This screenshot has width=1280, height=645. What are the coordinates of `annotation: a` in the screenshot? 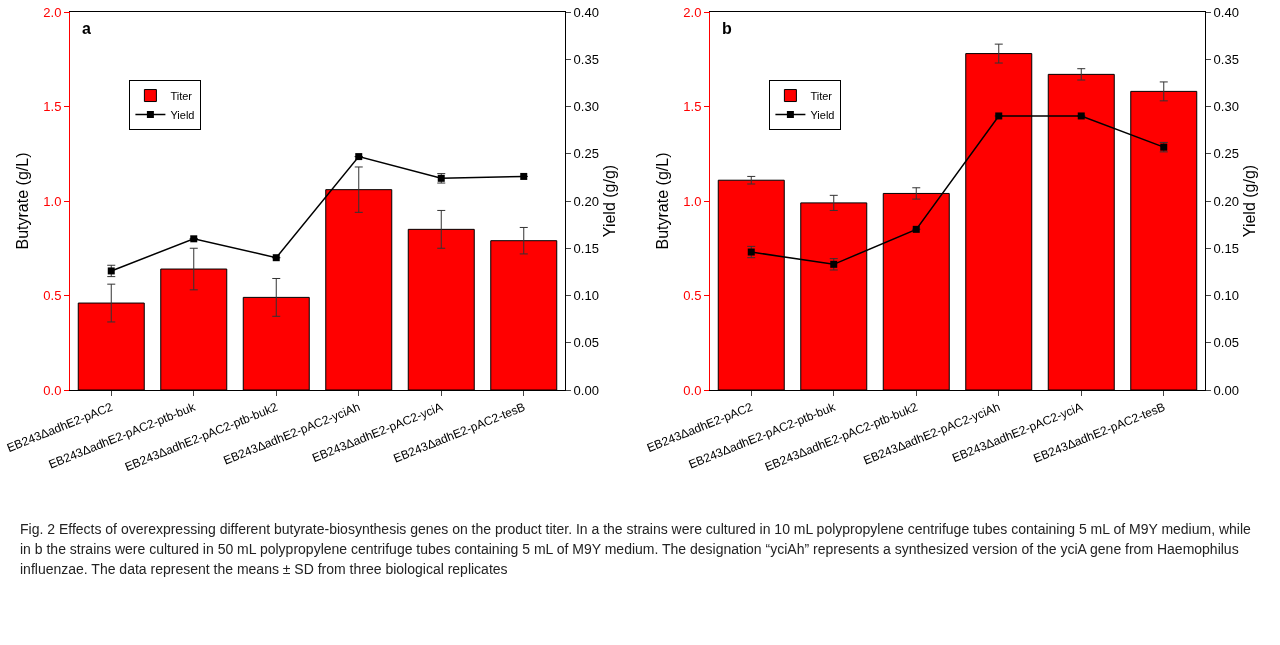 It's located at (86, 28).